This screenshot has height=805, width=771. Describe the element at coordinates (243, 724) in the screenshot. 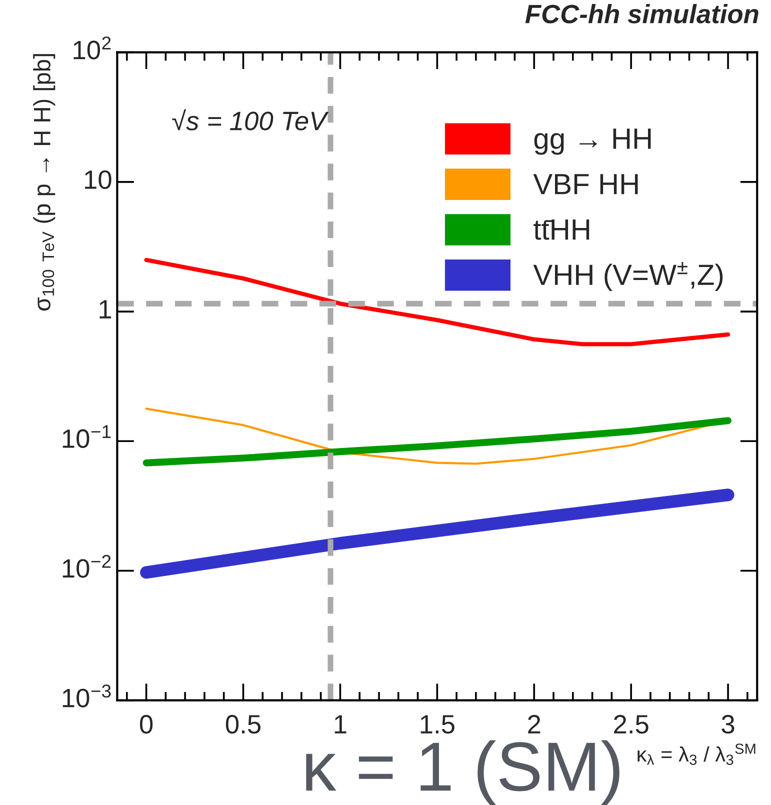

I see `x-tick-label: 0.5` at that location.